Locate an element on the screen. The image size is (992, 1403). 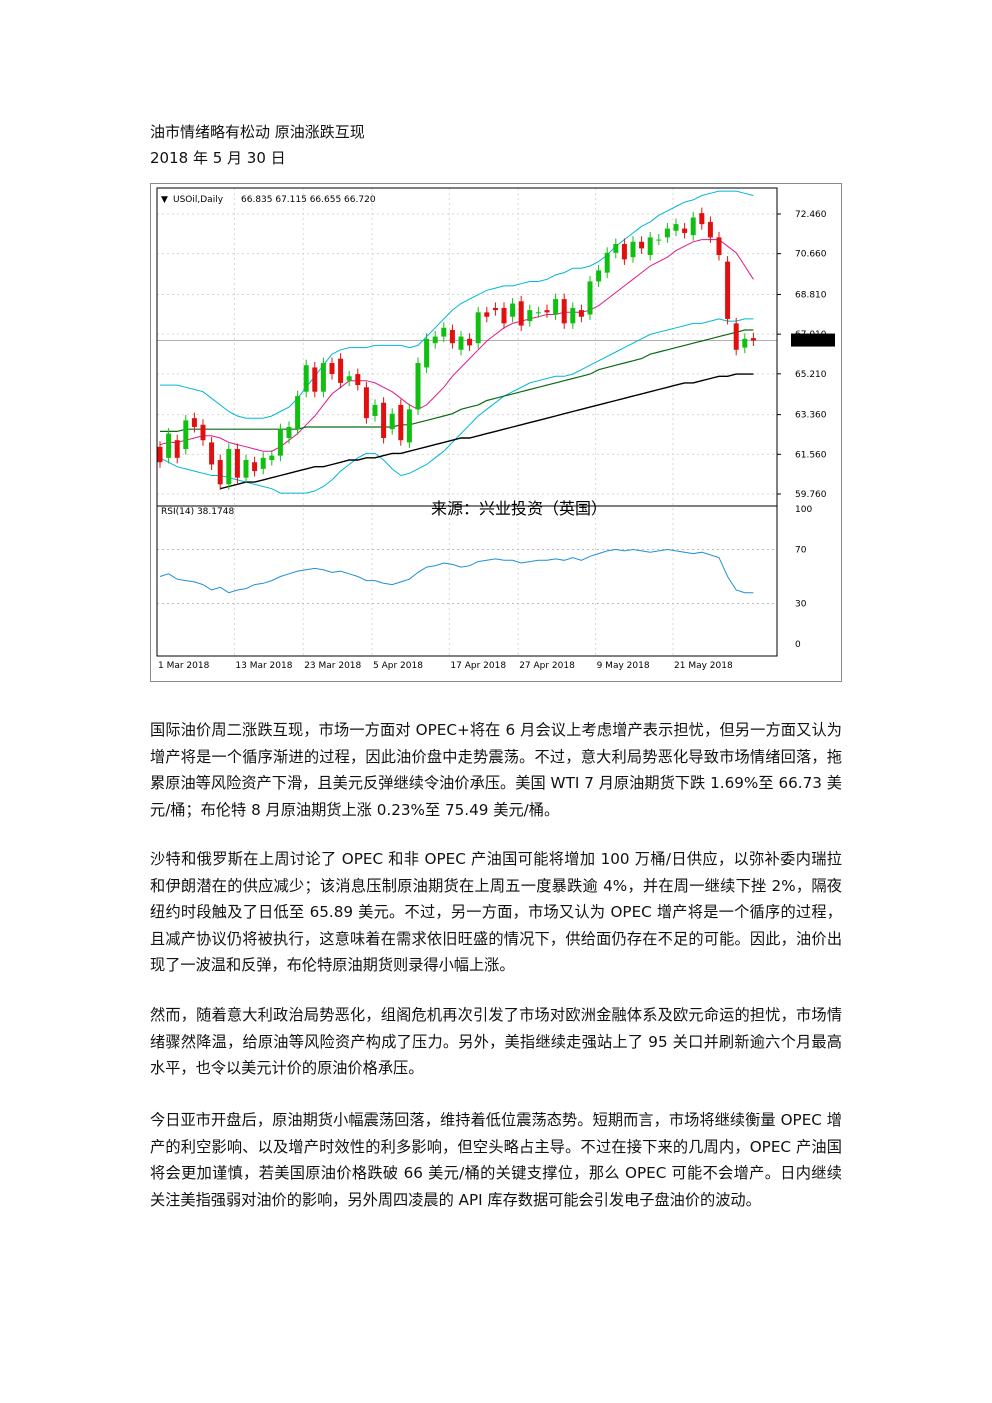
moving-average-green-line is located at coordinates (457, 380).